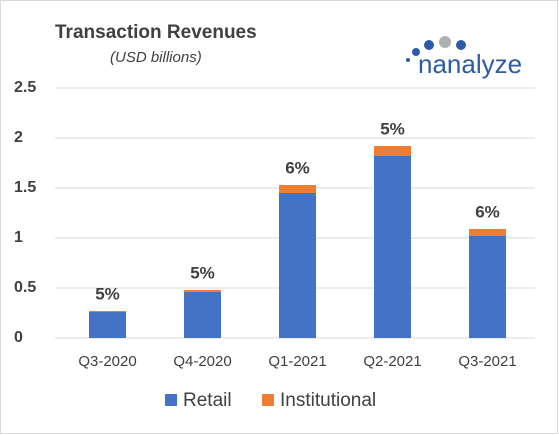 This screenshot has width=559, height=435. What do you see at coordinates (156, 57) in the screenshot?
I see `chart-subtitle: (USD billions)` at bounding box center [156, 57].